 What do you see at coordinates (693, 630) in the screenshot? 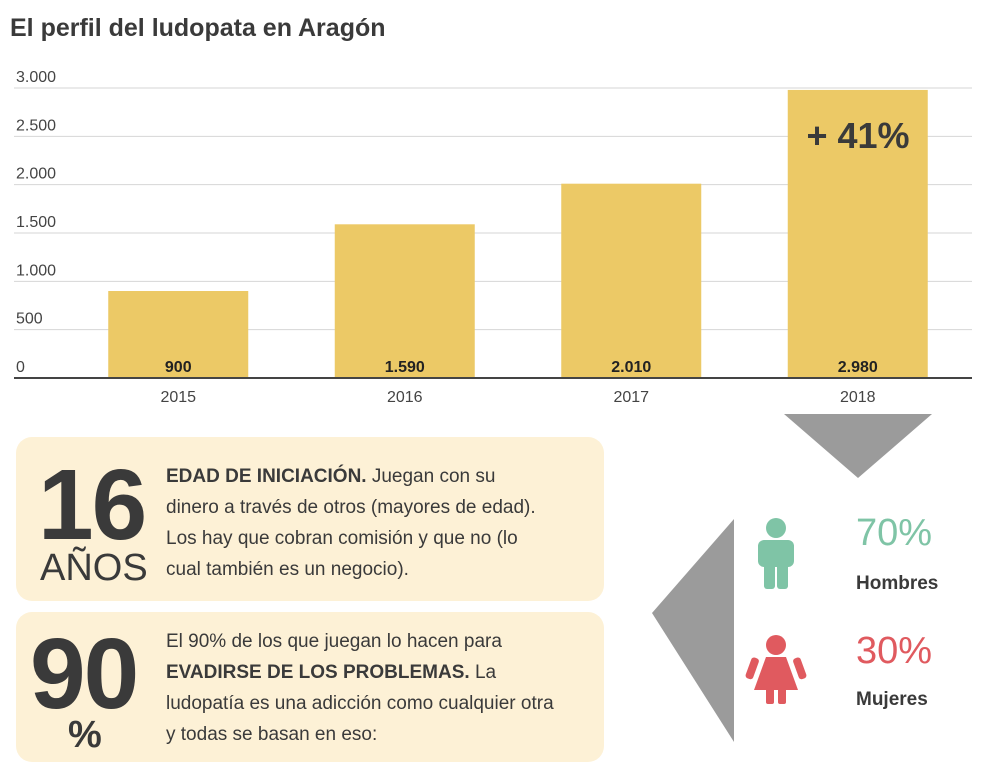
I see `left-arrow-icon` at bounding box center [693, 630].